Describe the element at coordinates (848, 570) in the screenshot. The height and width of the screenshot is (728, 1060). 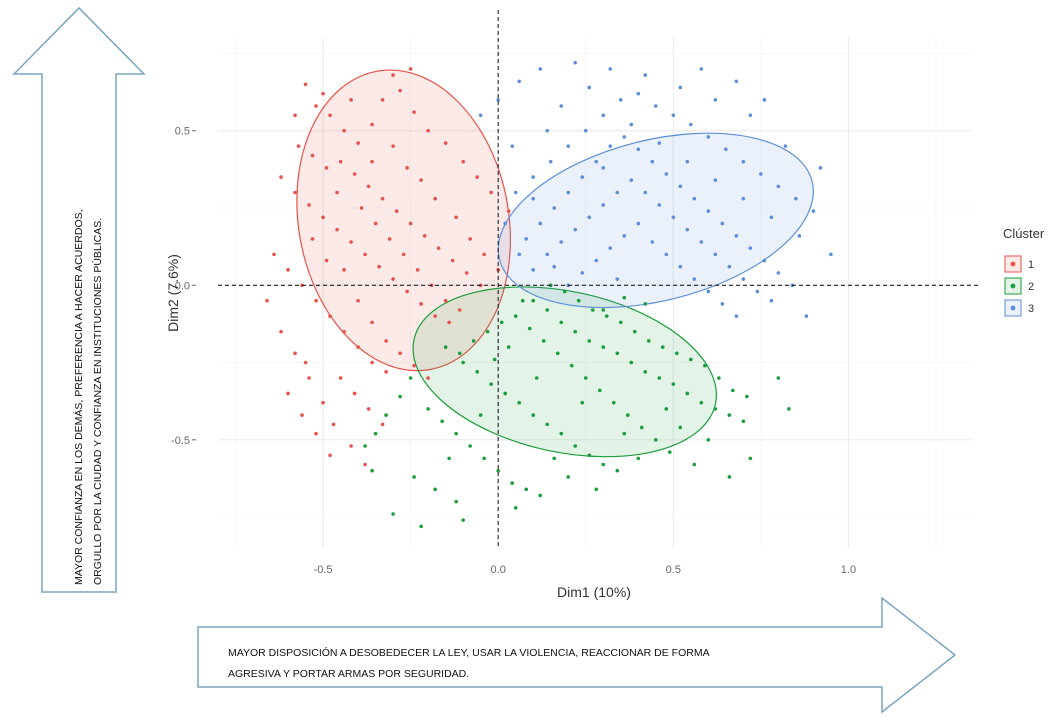
I see `x-tick-label: 1.0` at that location.